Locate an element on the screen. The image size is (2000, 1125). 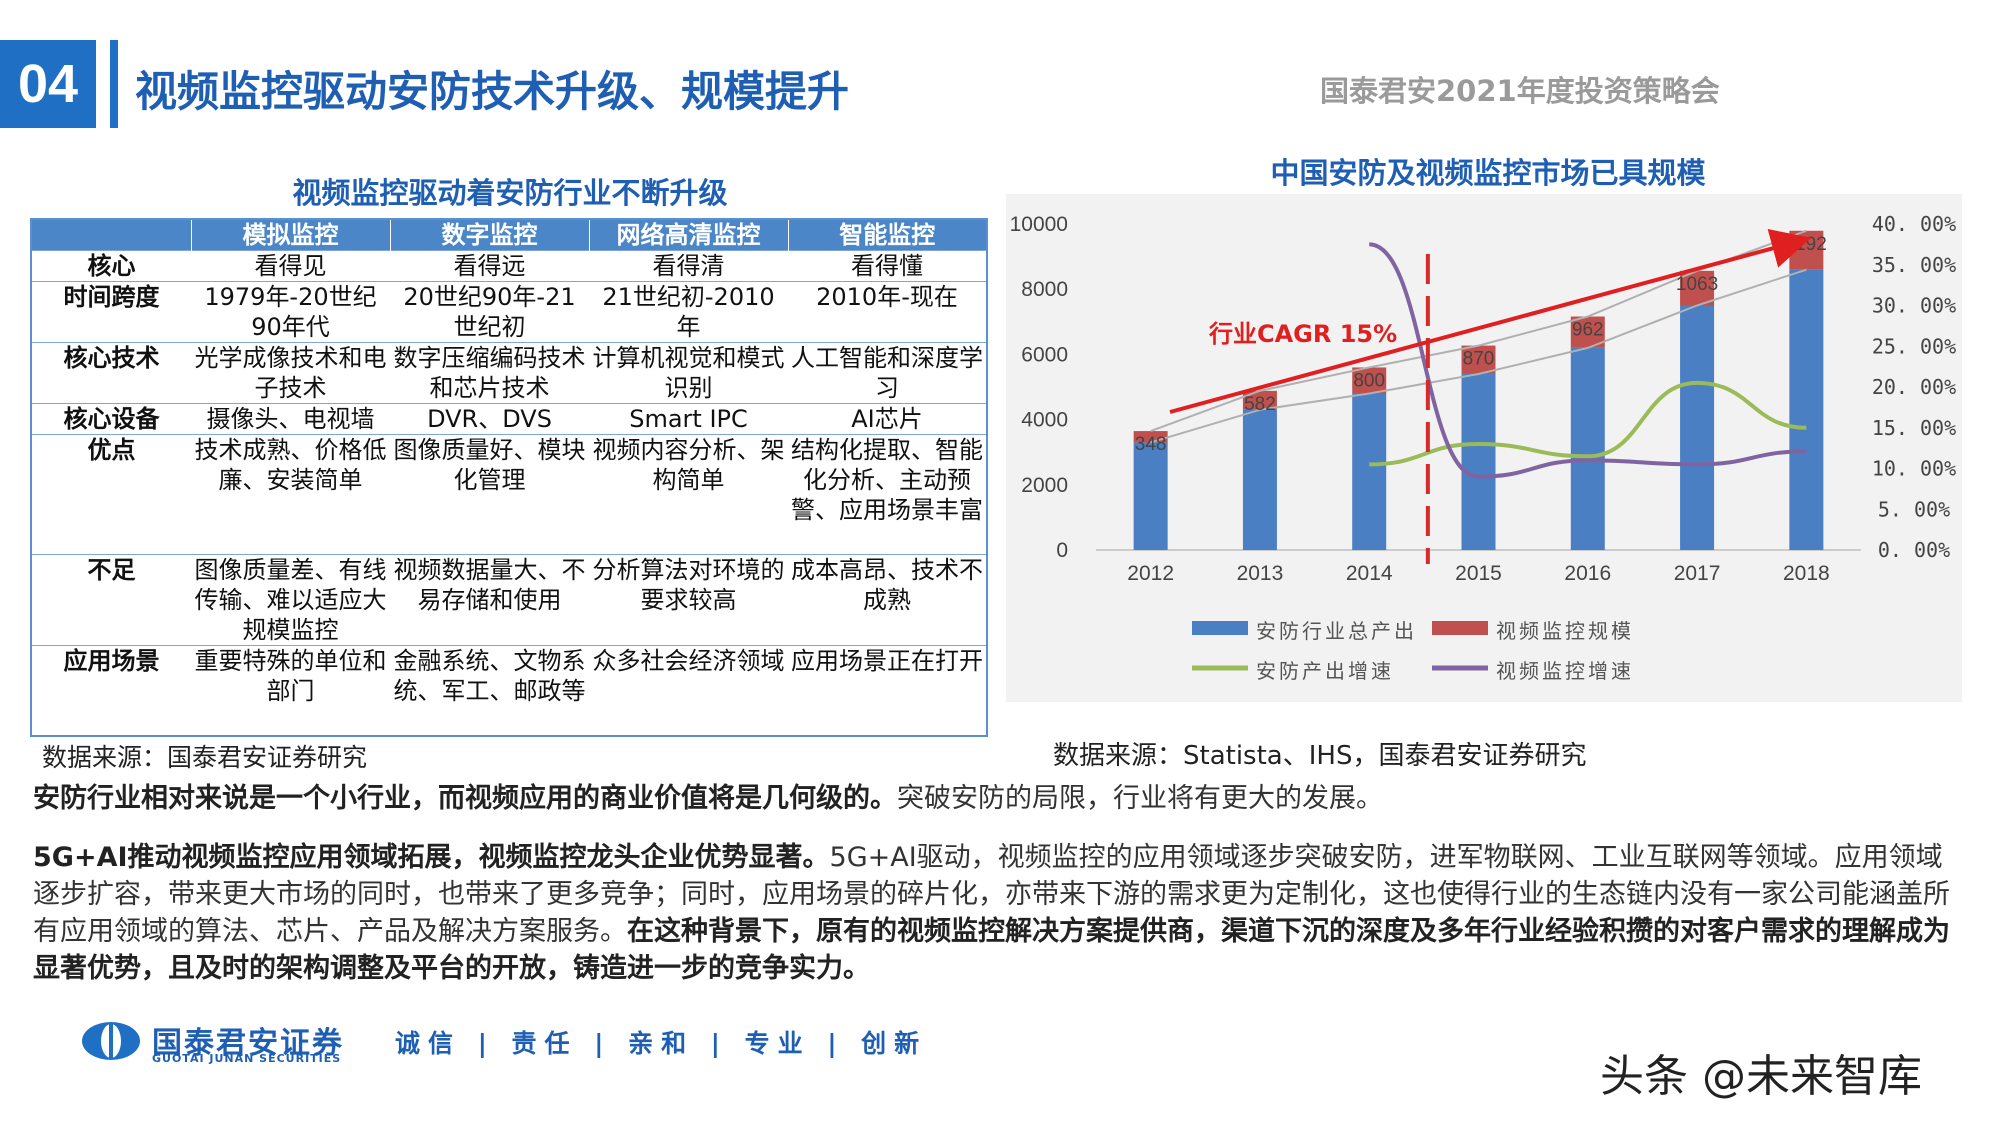
table-header-cell: 网络高清监控 is located at coordinates (689, 235).